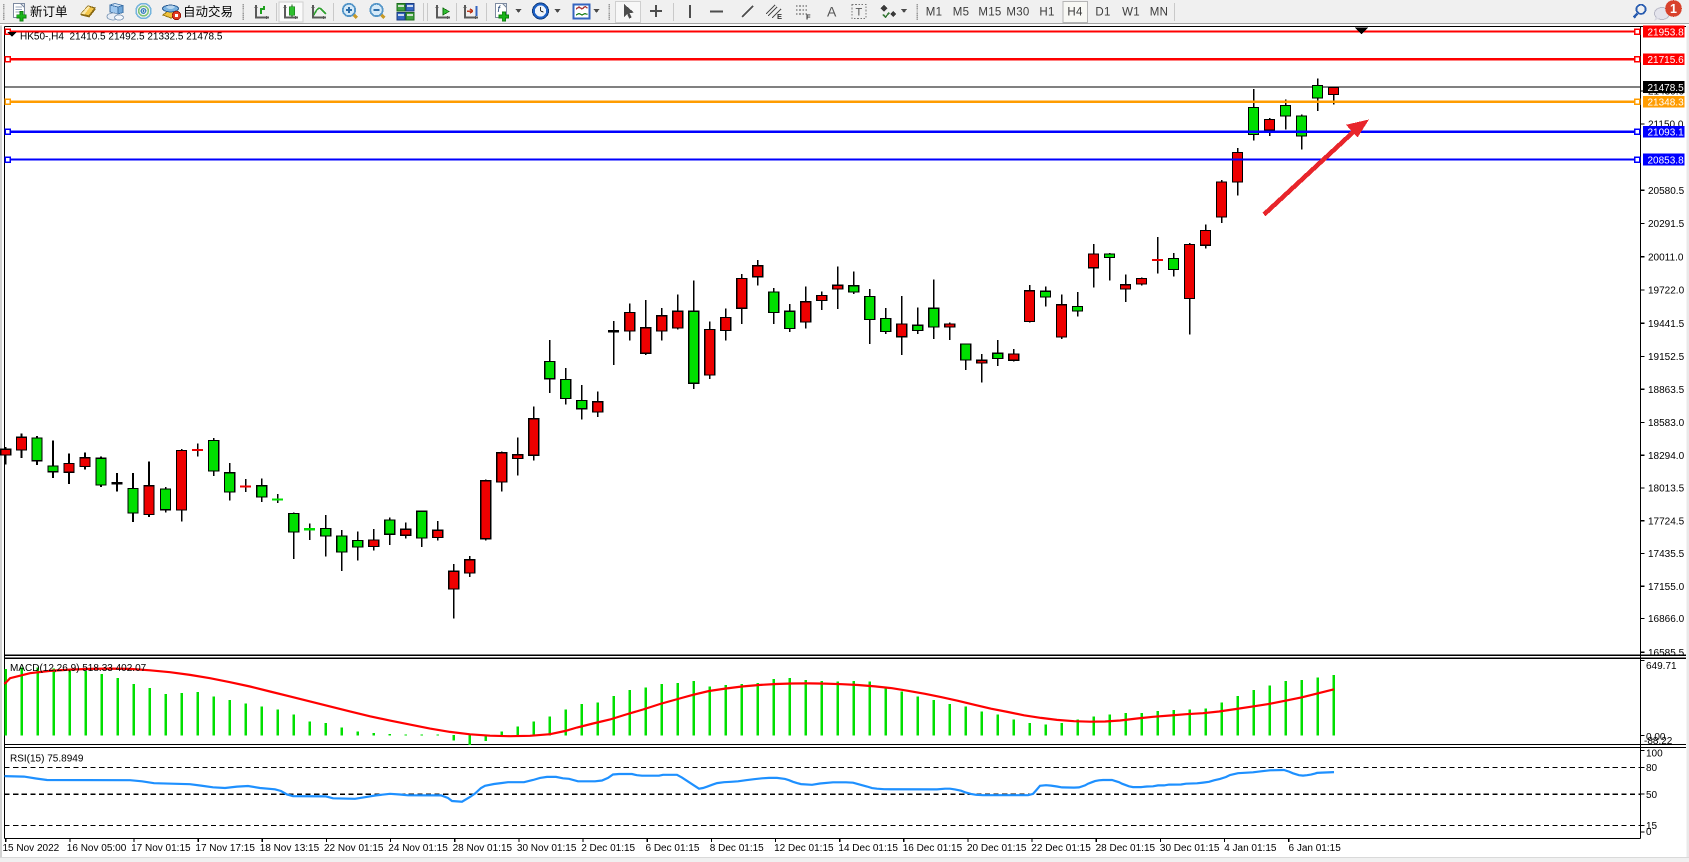 Image resolution: width=1689 pixels, height=862 pixels. Describe the element at coordinates (161, 848) in the screenshot. I see `svg-text: 17 Nov 01:15` at that location.